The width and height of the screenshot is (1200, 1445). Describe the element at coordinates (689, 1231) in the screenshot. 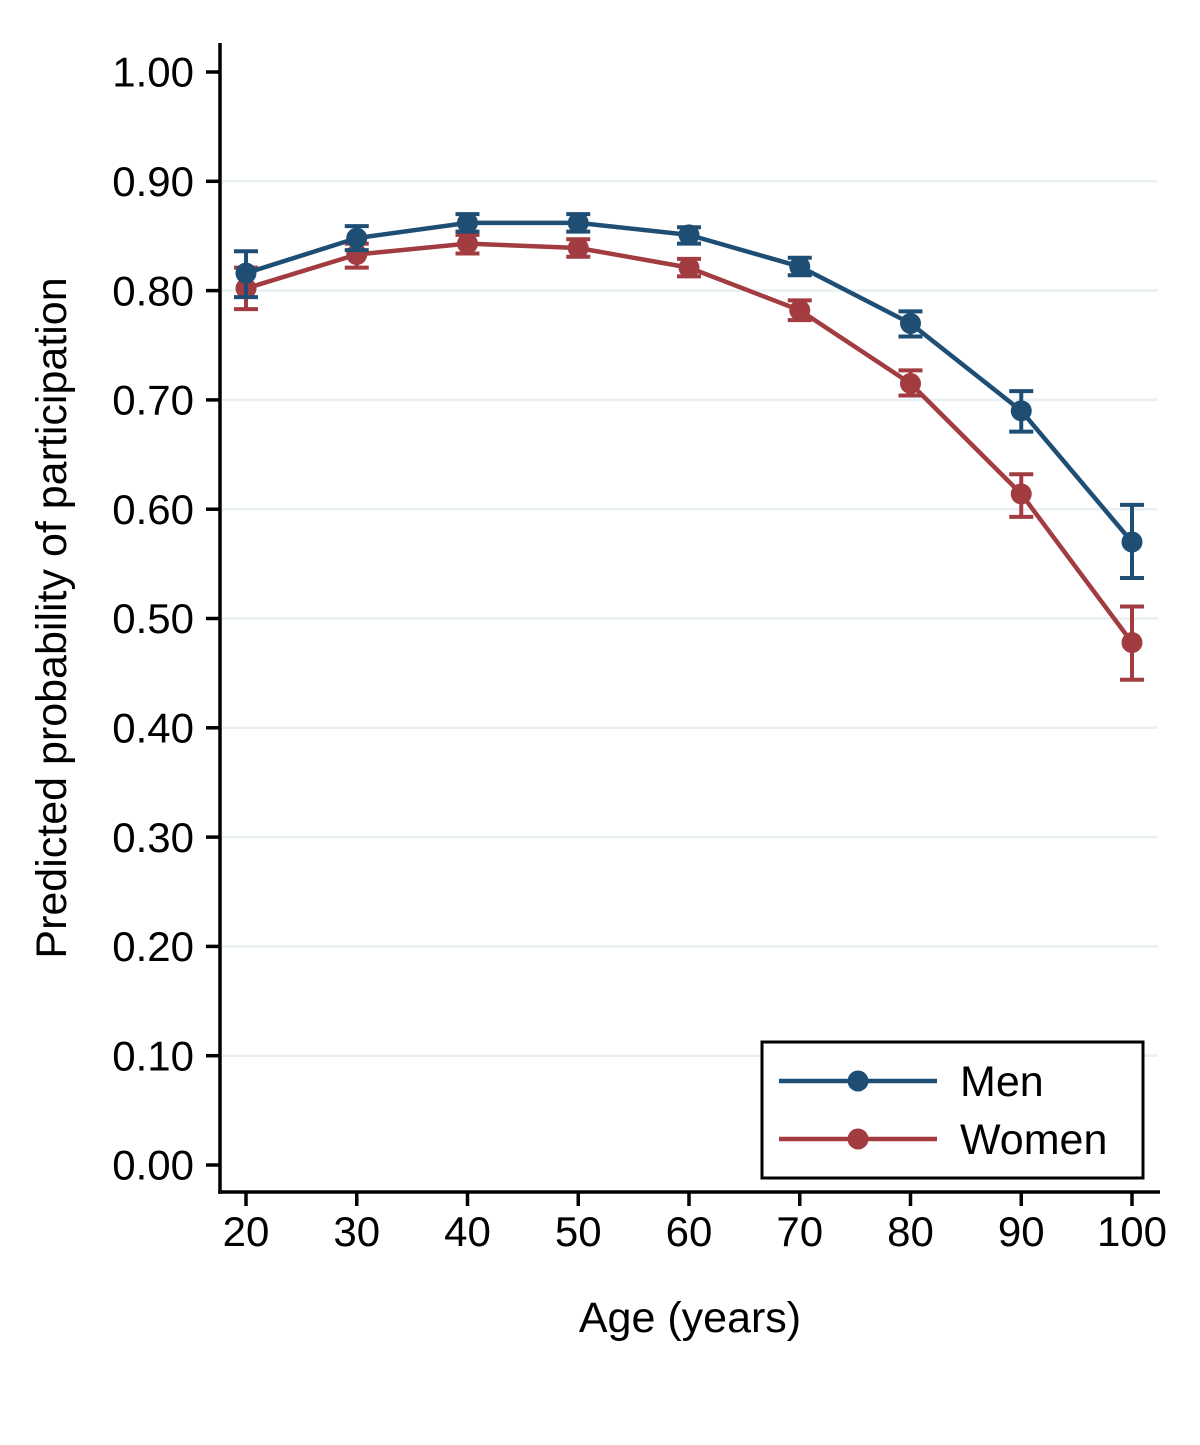

I see `x-tick-label: 60` at that location.